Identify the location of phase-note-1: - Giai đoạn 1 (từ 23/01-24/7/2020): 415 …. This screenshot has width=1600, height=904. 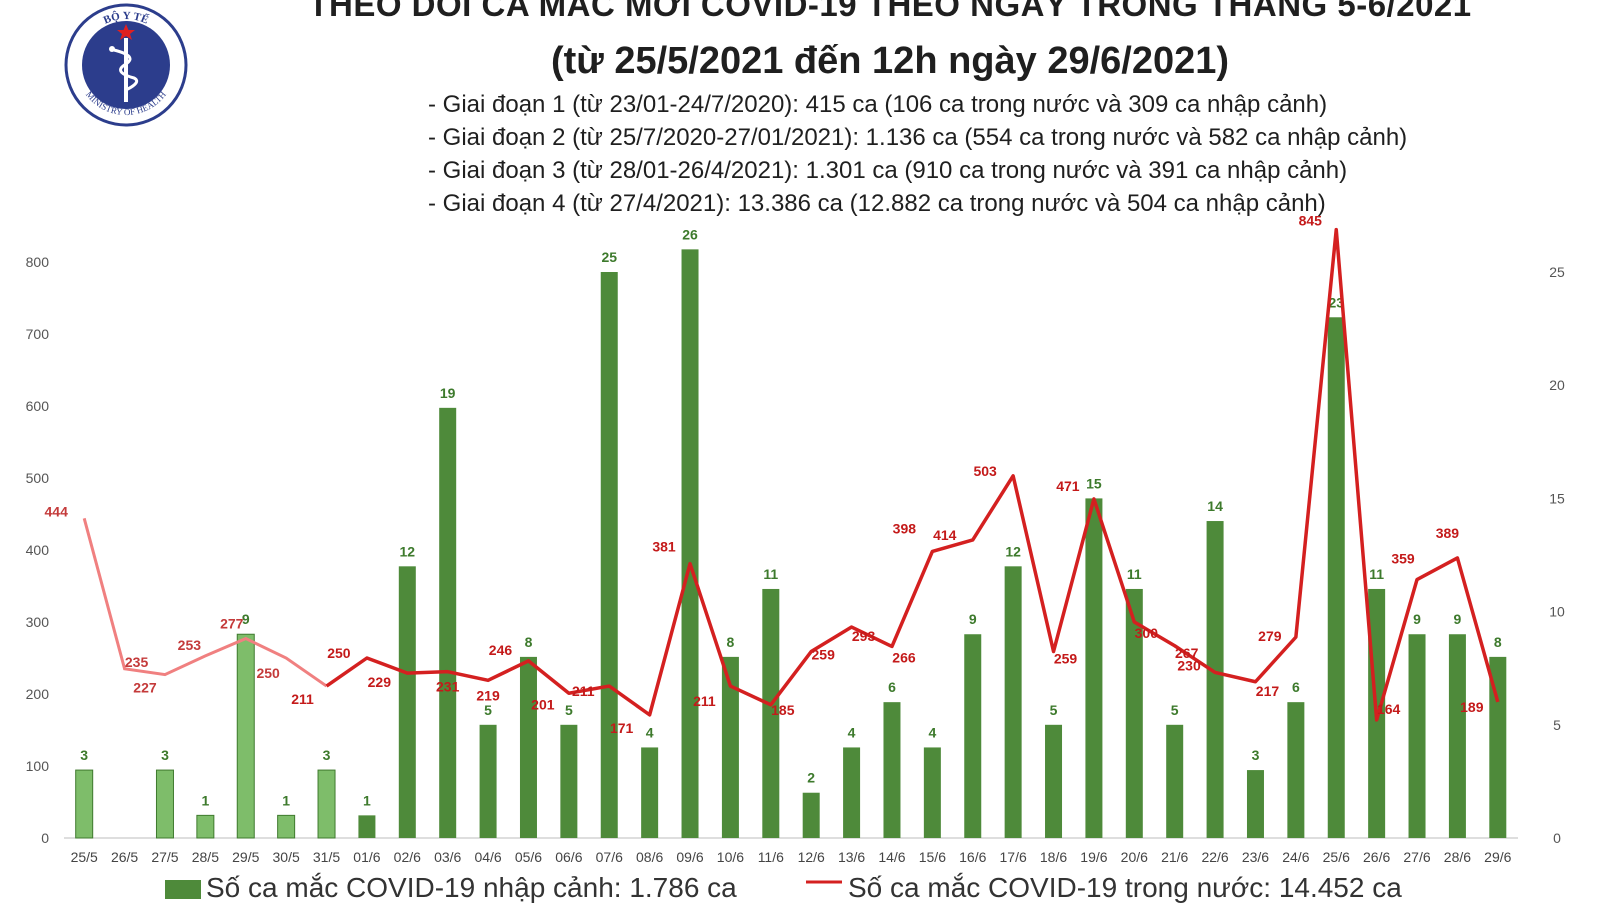
(878, 104).